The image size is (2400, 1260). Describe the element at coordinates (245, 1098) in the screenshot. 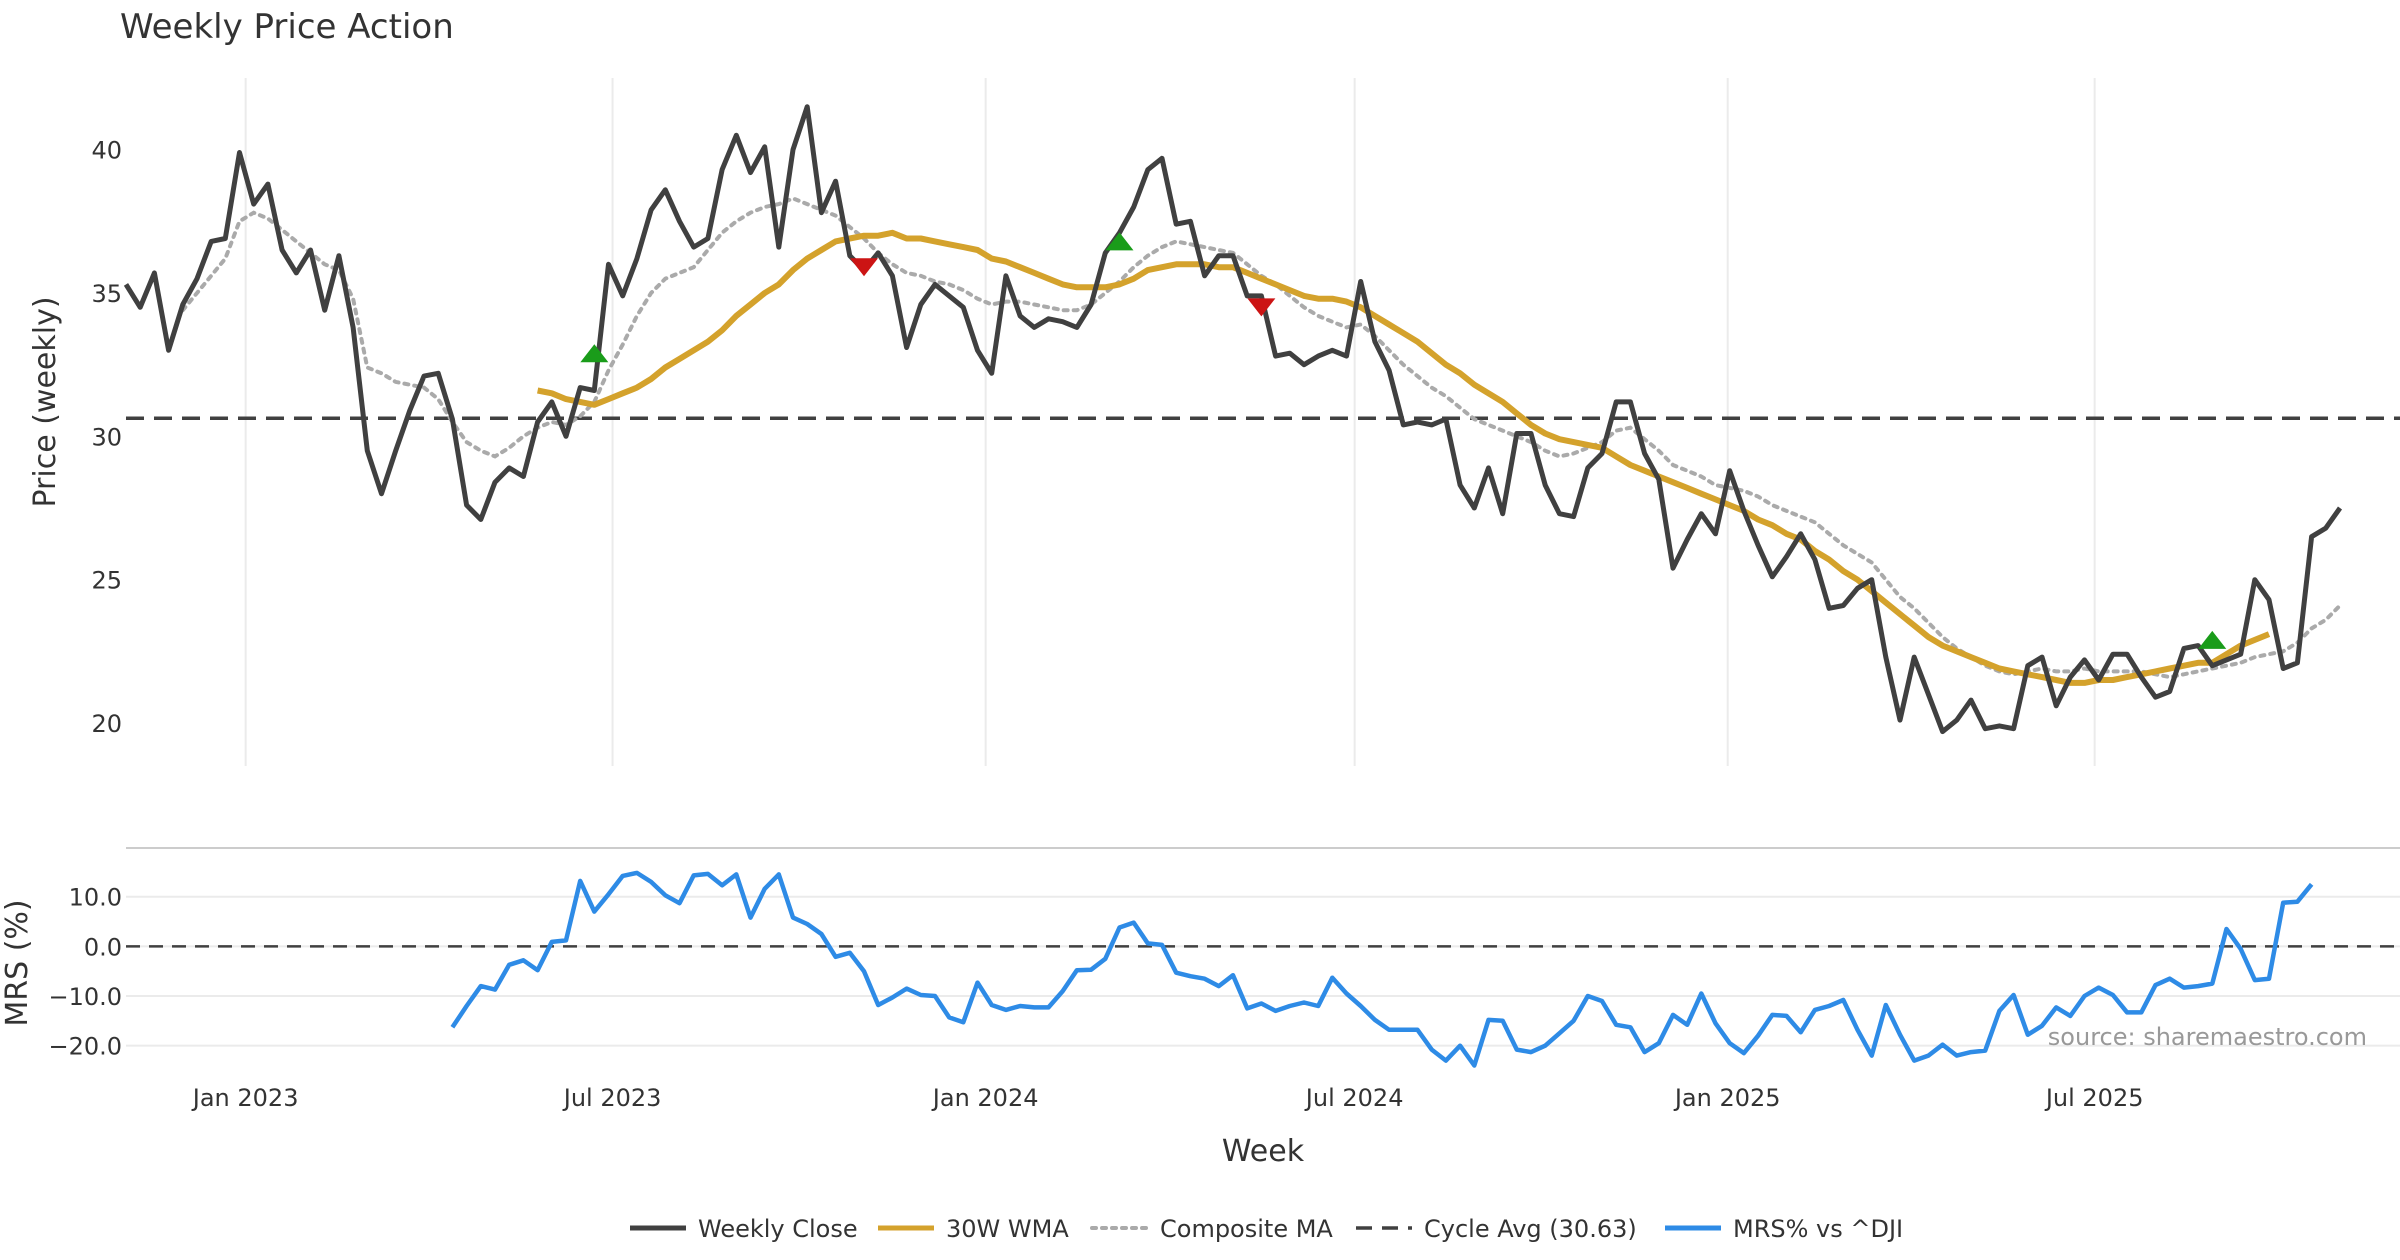

I see `x-tick-label: Jan 2023` at that location.